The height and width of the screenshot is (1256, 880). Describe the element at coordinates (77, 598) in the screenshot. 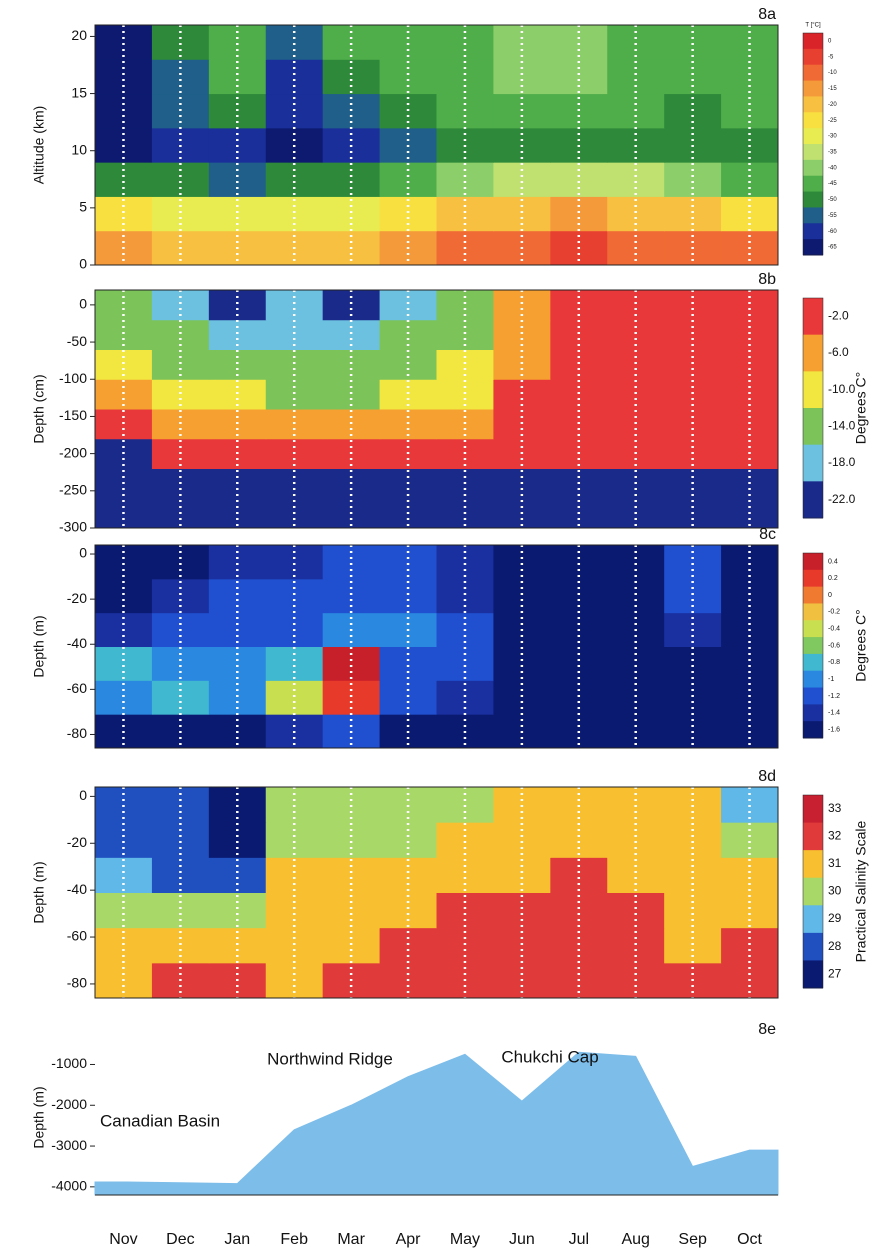

I see `y-tick-label: -20` at that location.